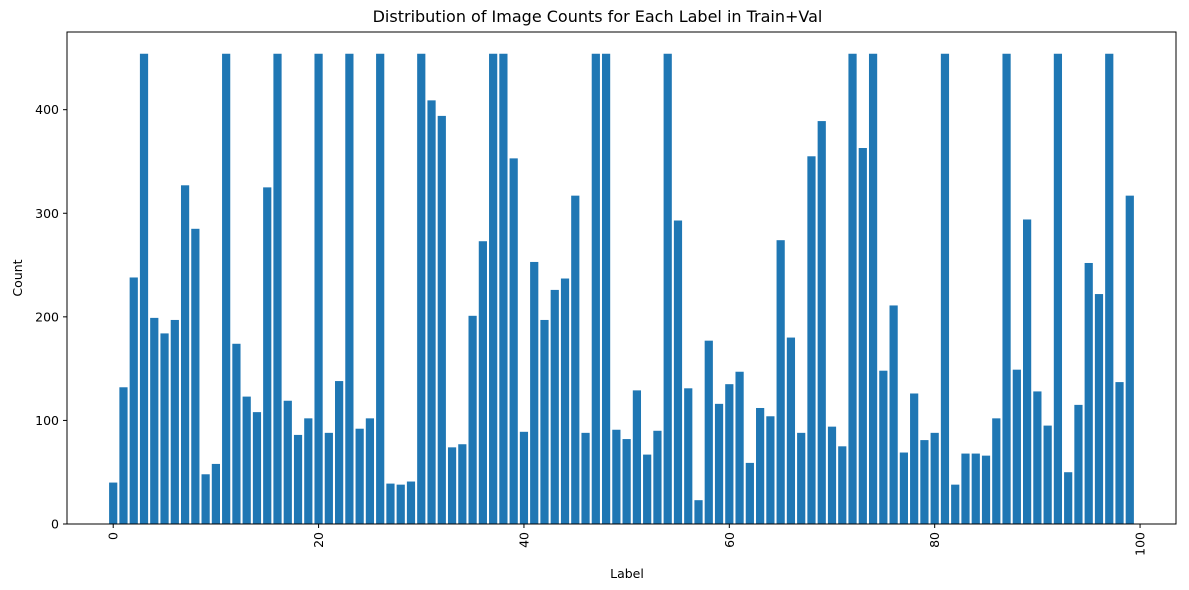 This screenshot has width=1189, height=590. I want to click on x-tick-label-60: 60, so click(729, 540).